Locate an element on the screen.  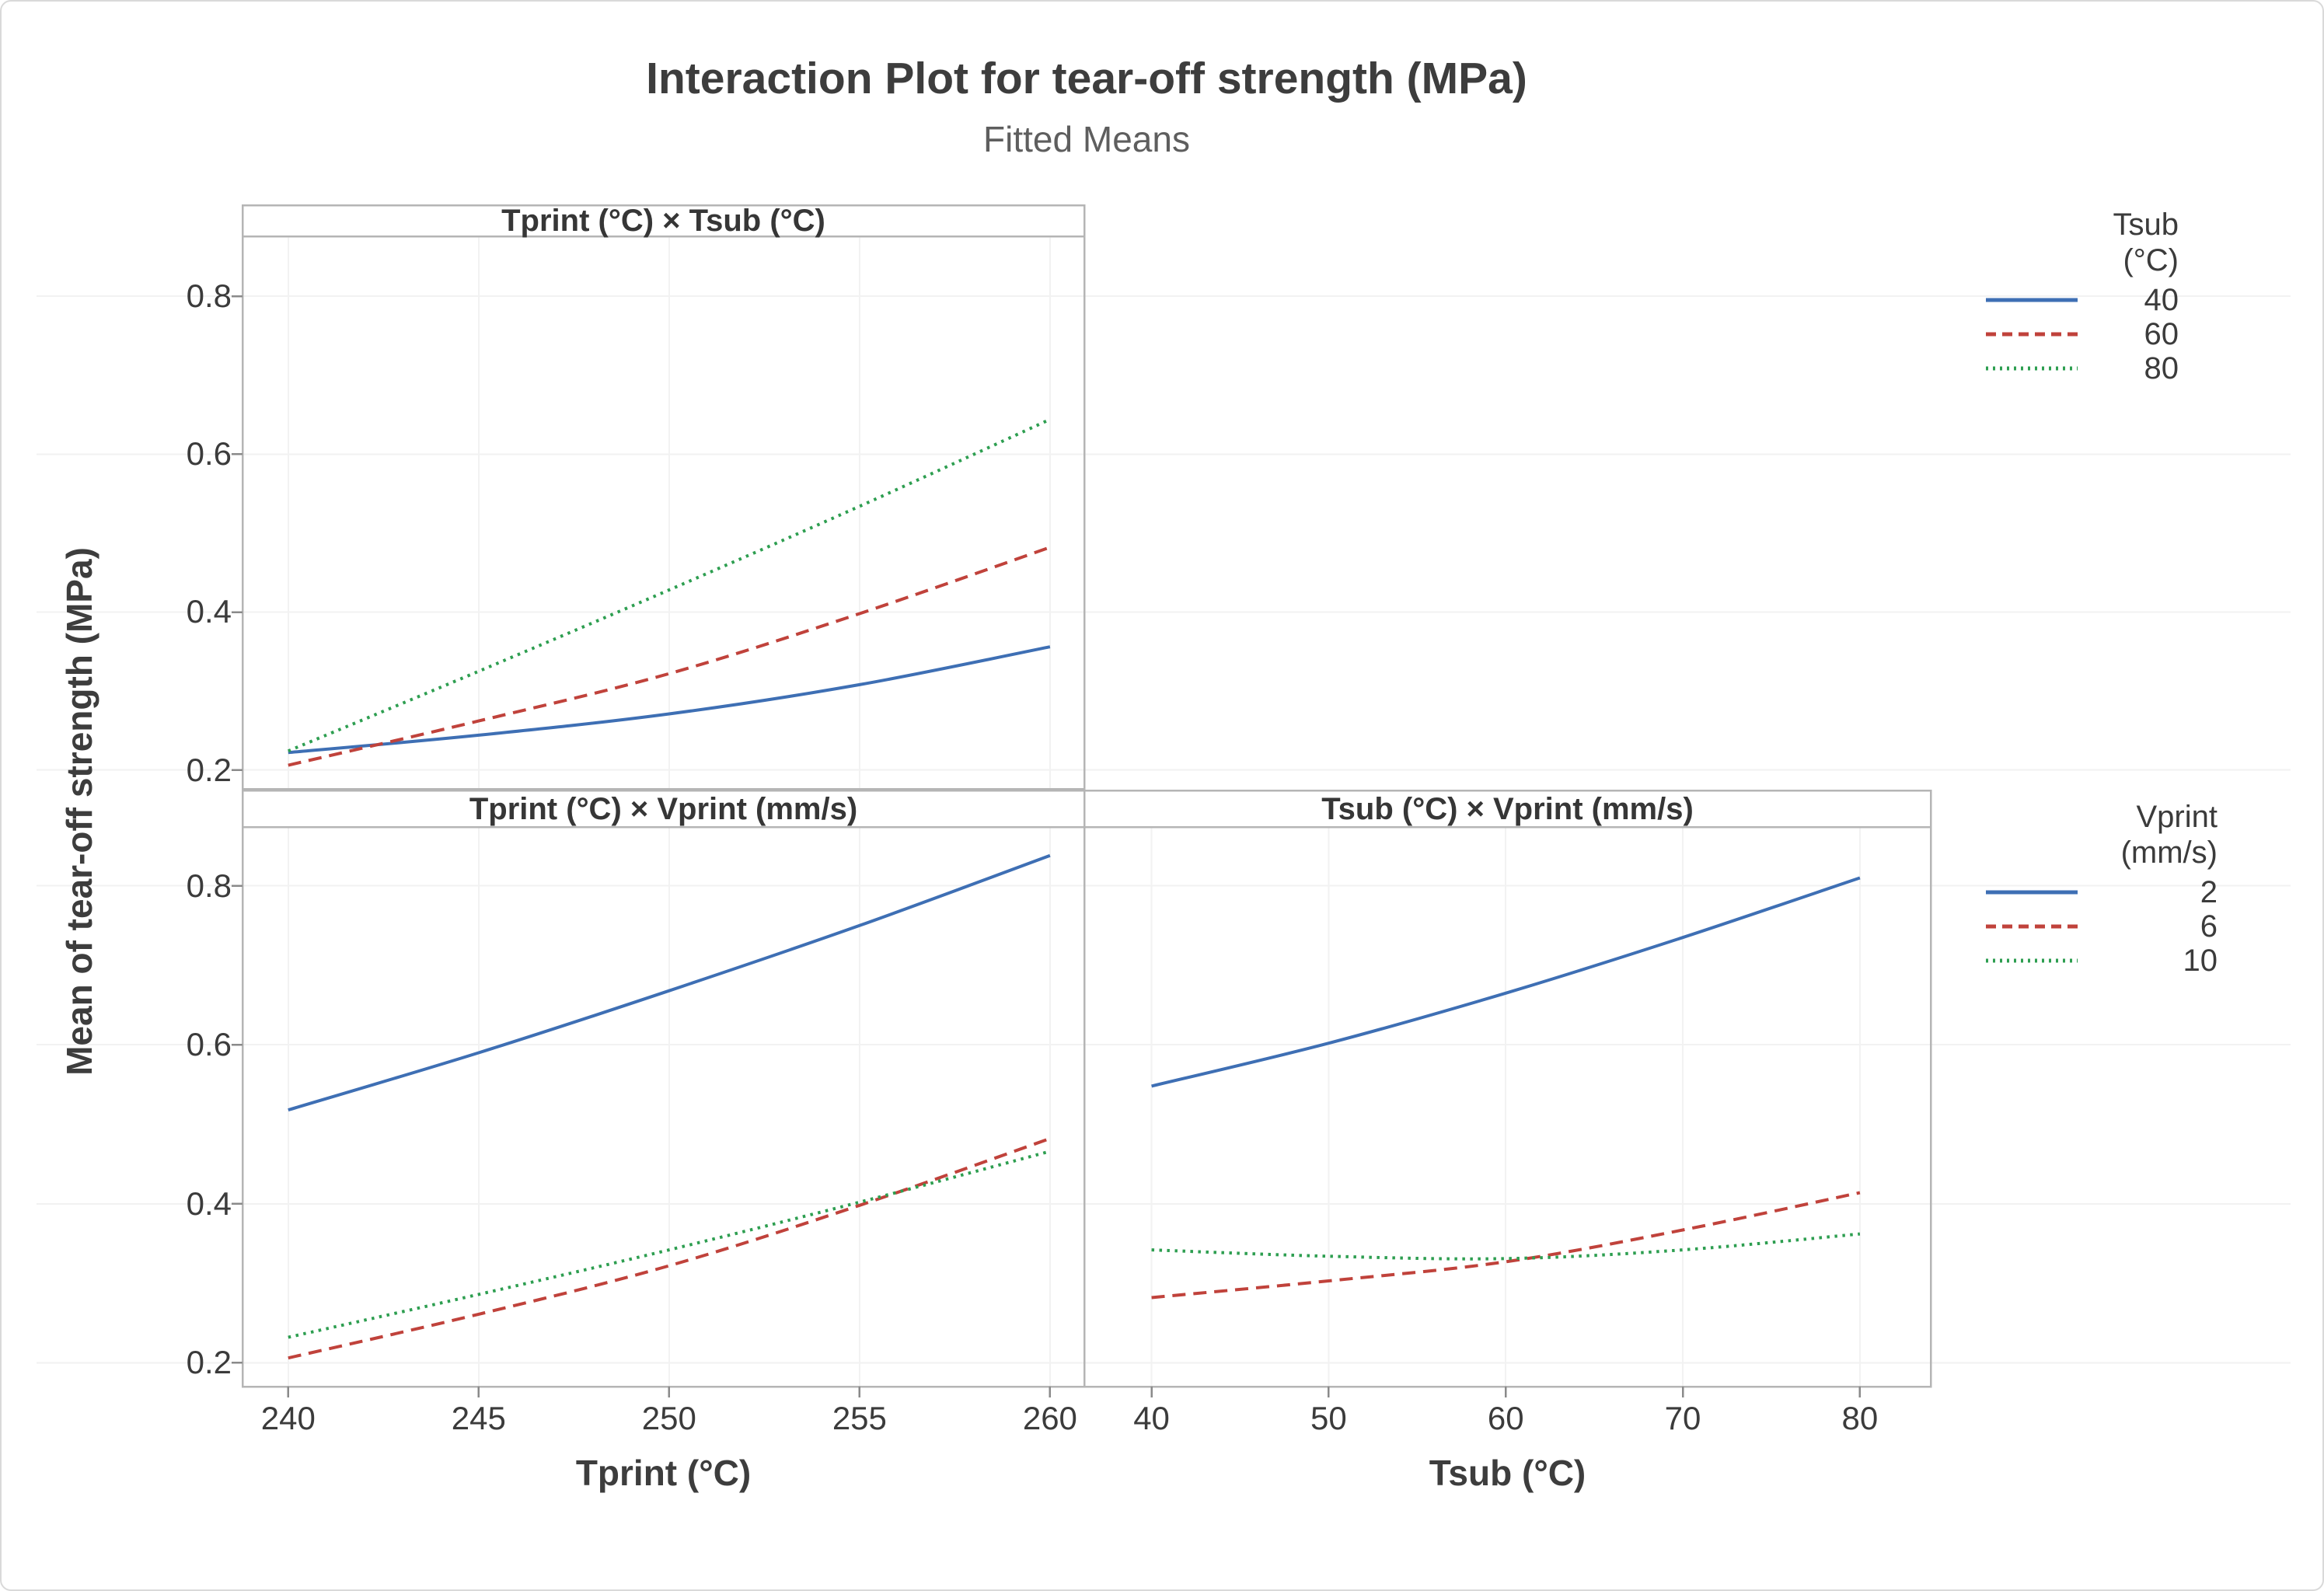
legend-entry: 40 is located at coordinates (2079, 300).